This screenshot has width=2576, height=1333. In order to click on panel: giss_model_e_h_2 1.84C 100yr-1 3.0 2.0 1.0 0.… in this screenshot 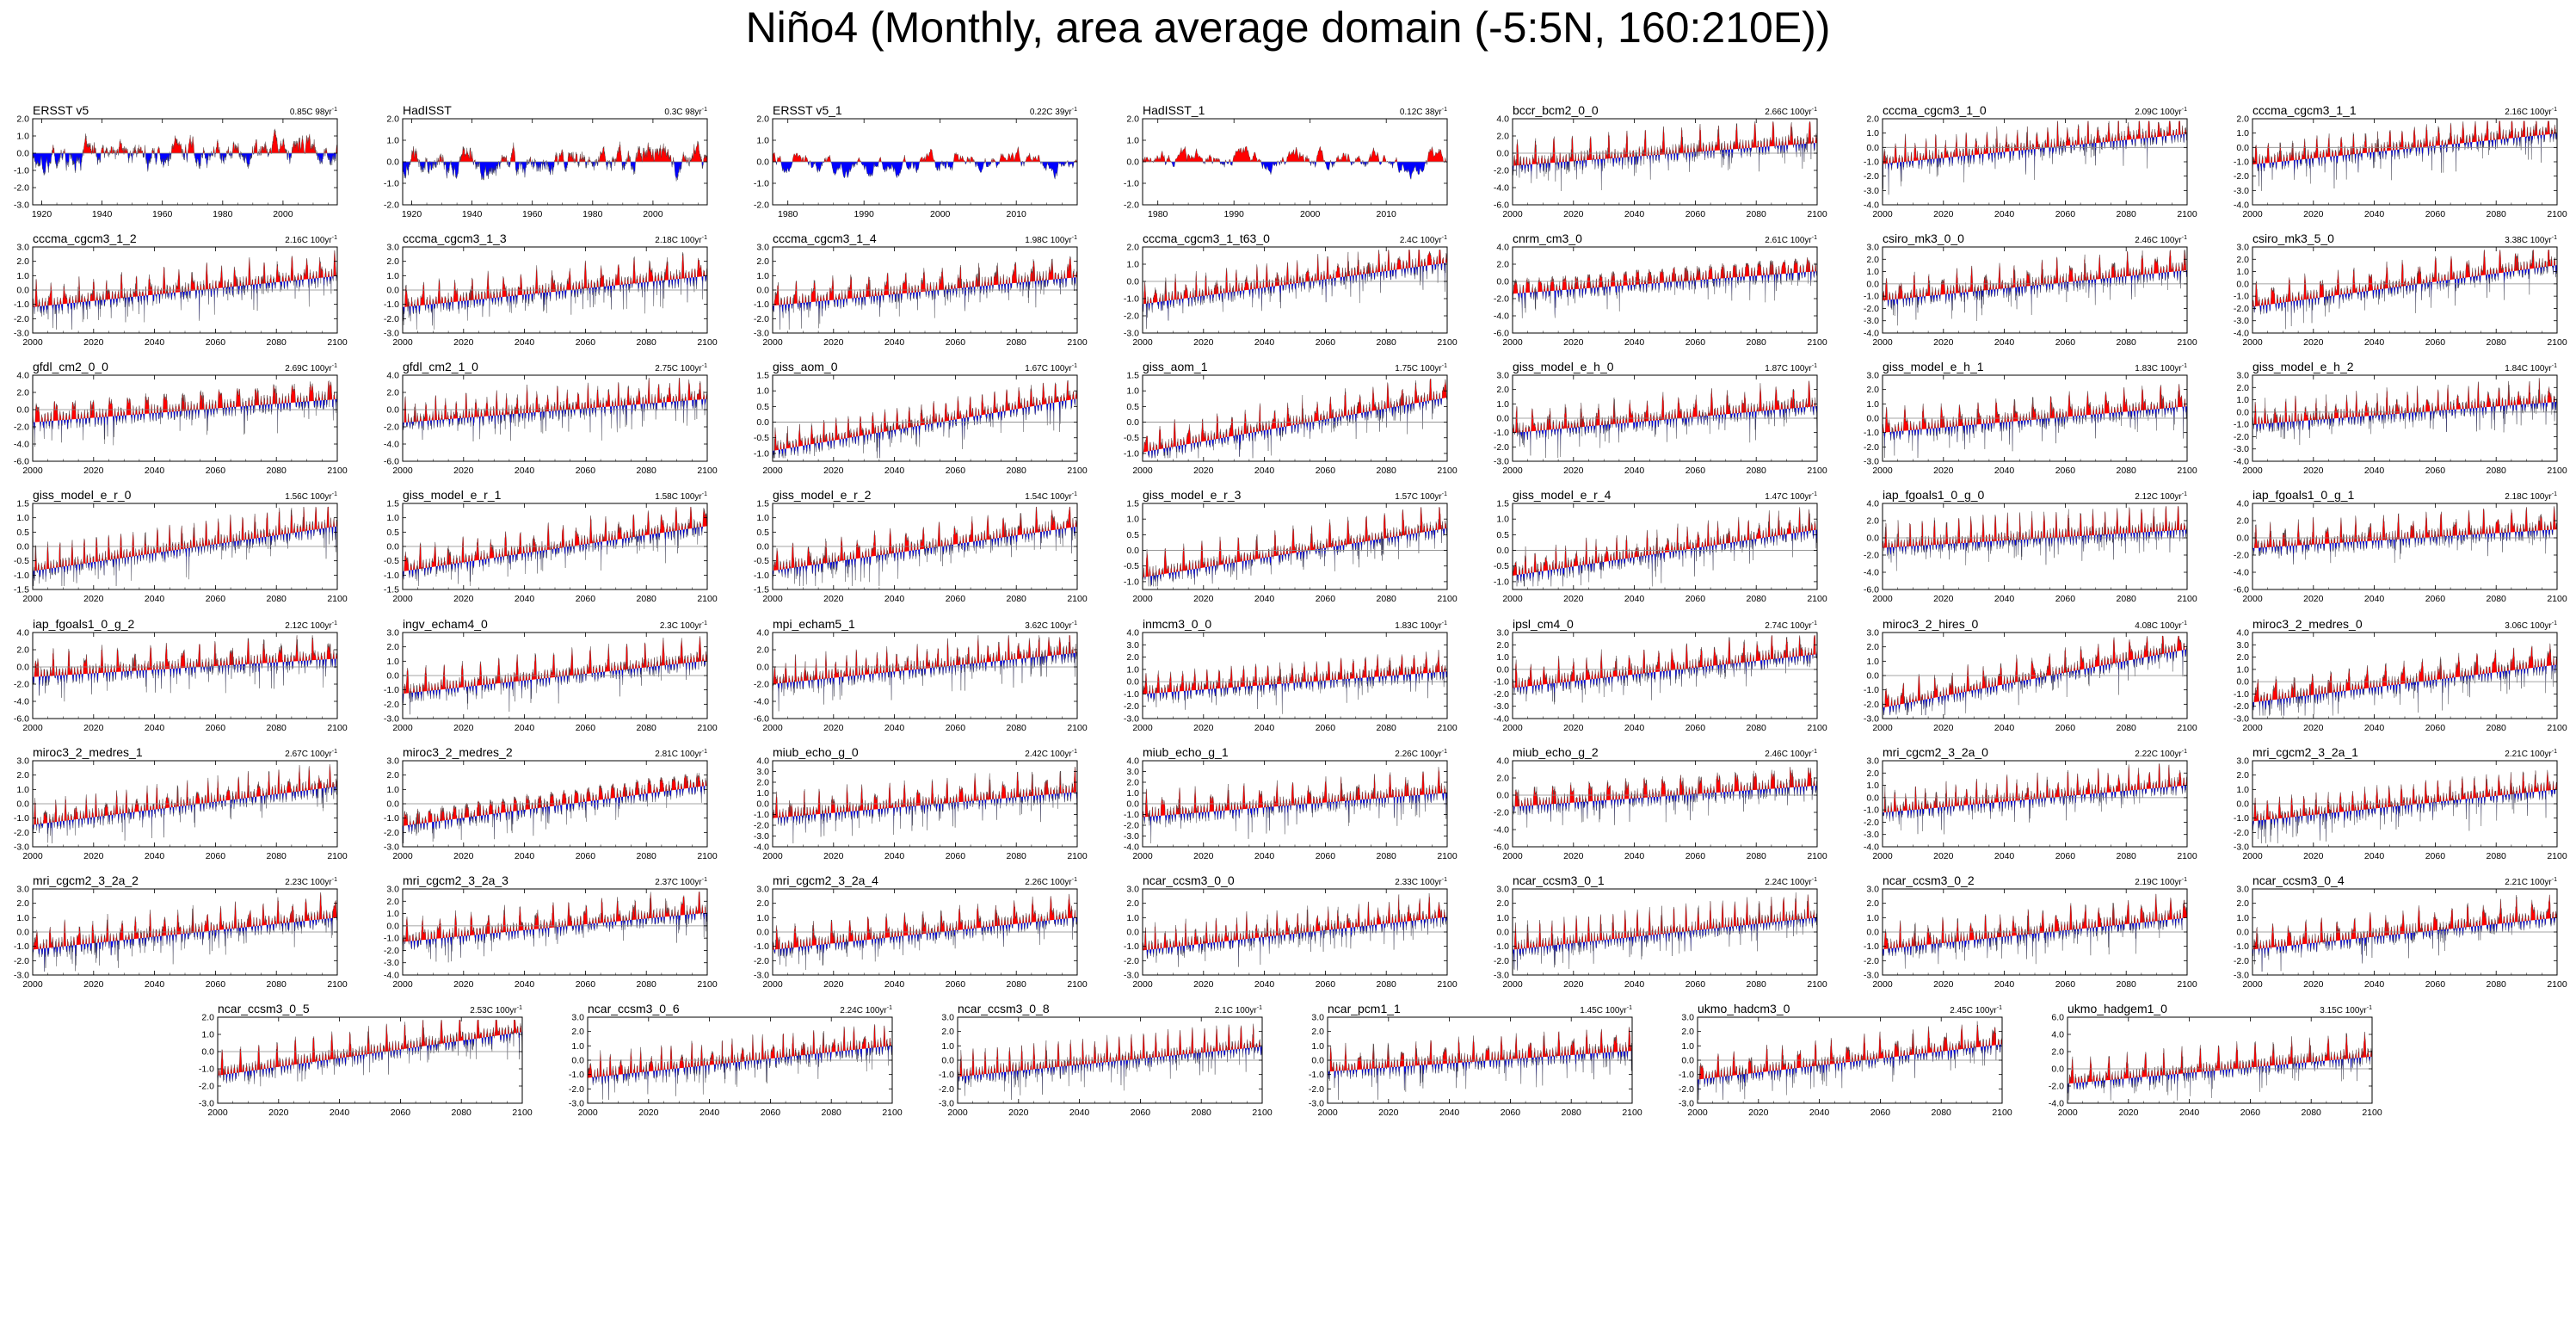, I will do `click(2400, 418)`.